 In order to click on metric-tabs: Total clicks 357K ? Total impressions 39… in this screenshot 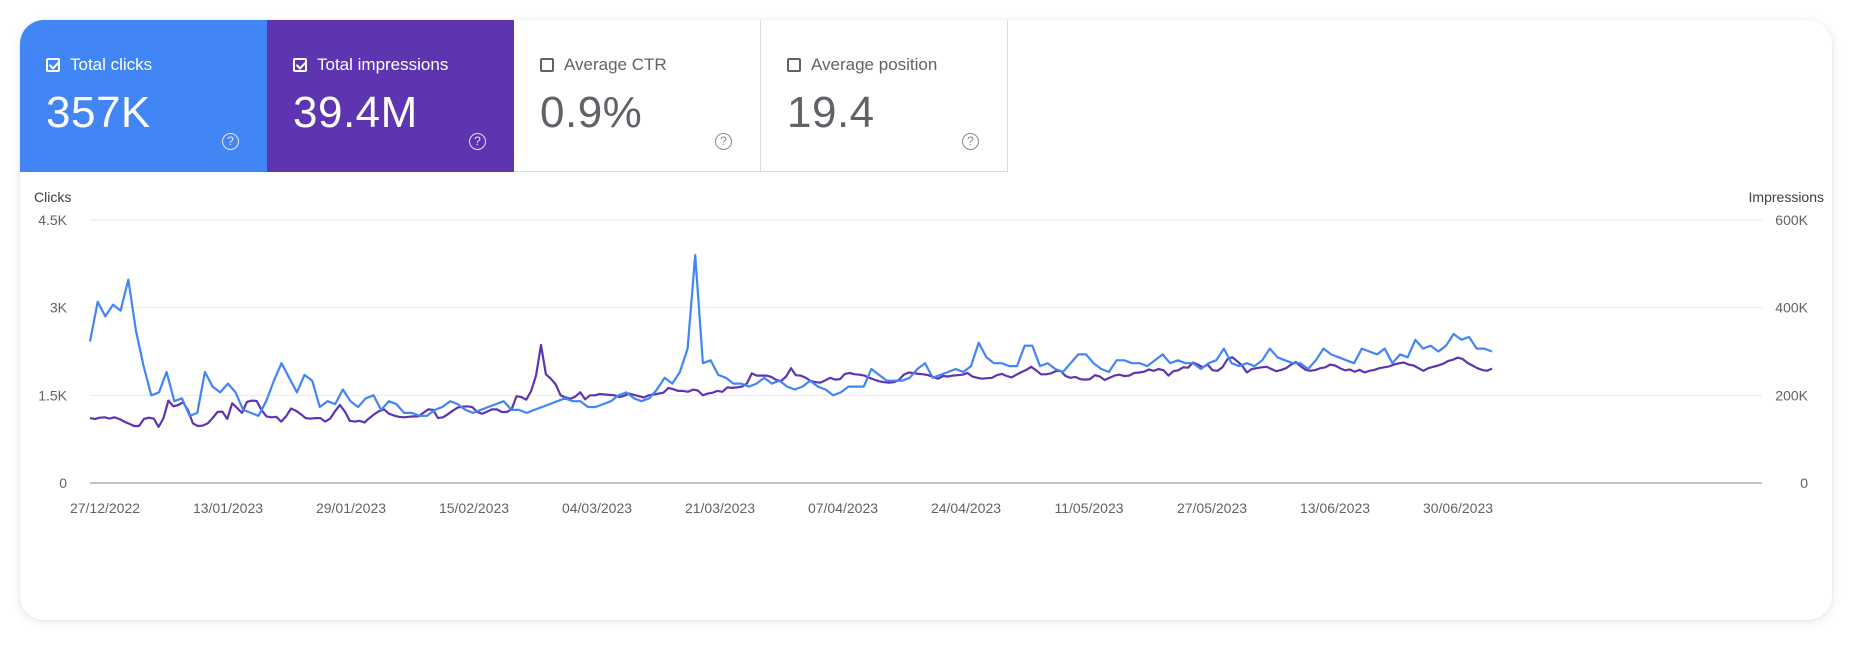, I will do `click(514, 96)`.